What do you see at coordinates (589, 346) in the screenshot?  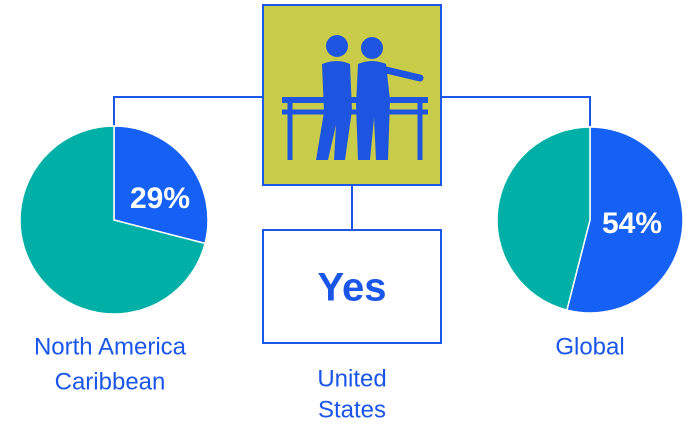 I see `pie-caption: Global` at bounding box center [589, 346].